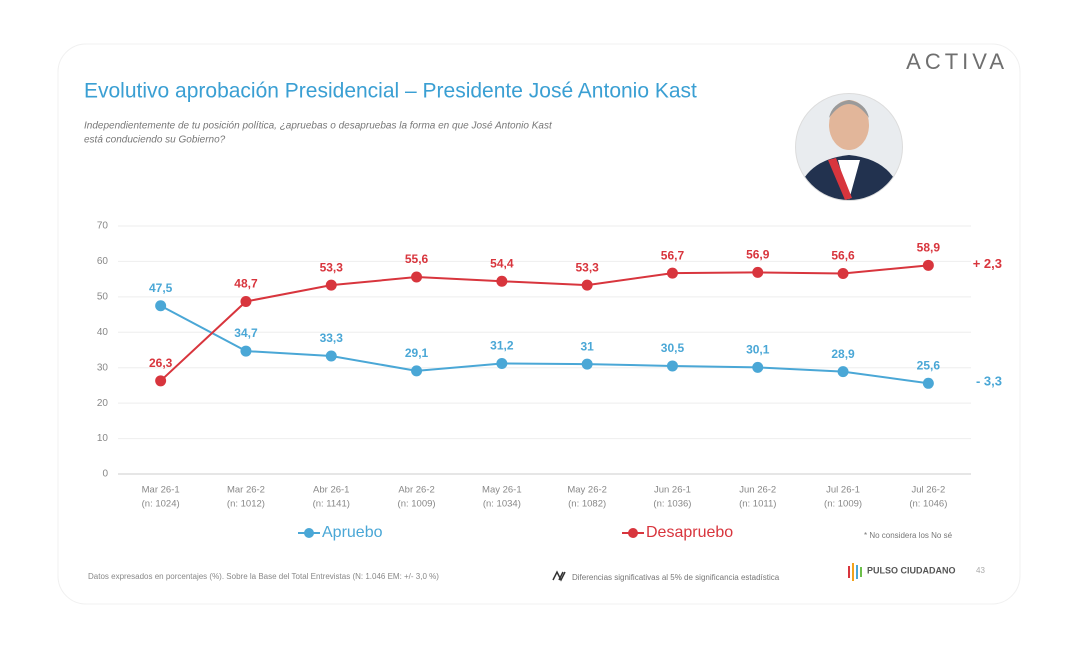 The height and width of the screenshot is (654, 1080). I want to click on data-label: 26,3, so click(161, 363).